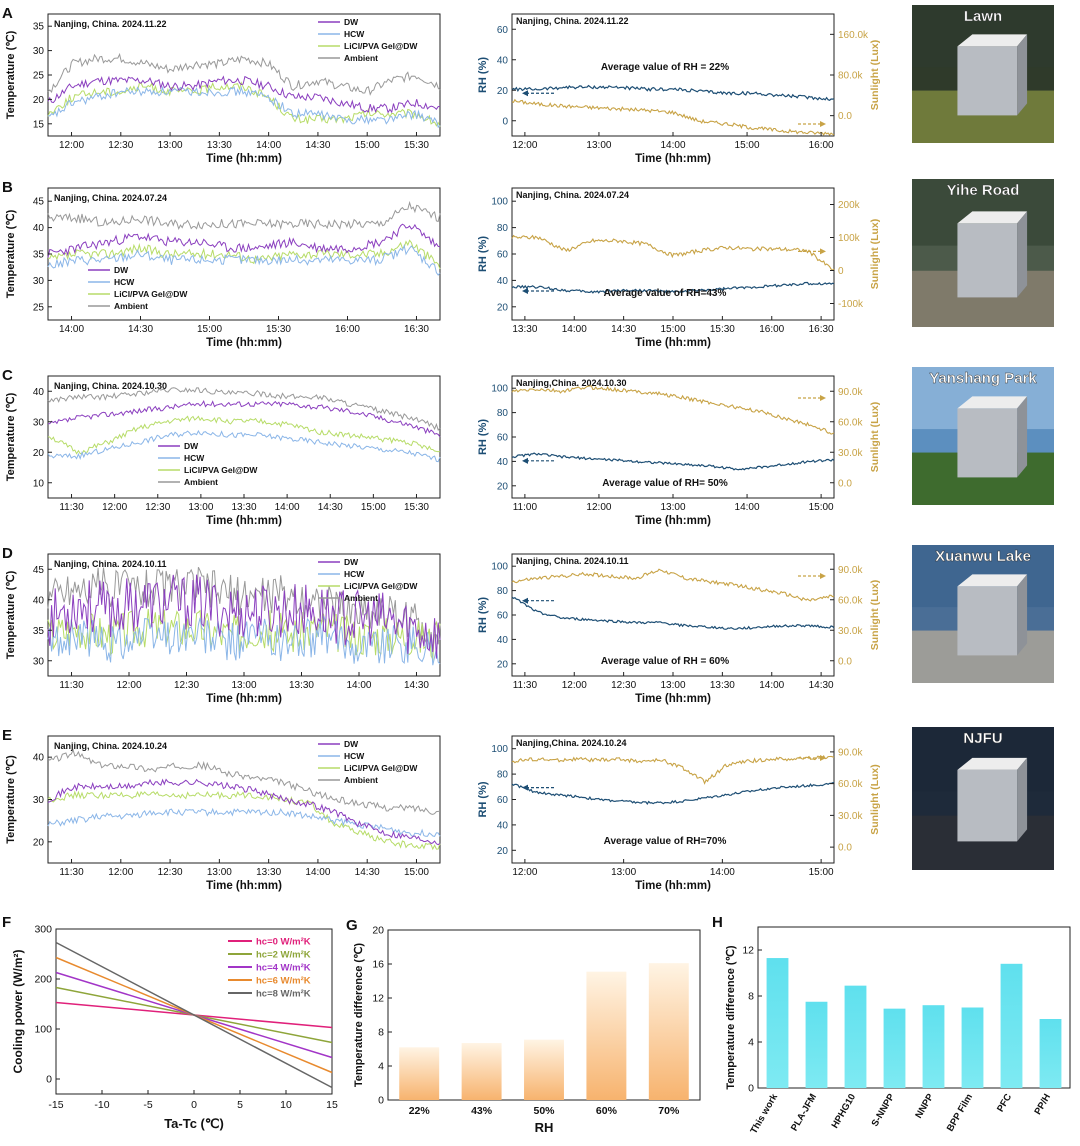 The height and width of the screenshot is (1146, 1080). I want to click on site-photo-a: Lawn, so click(983, 74).